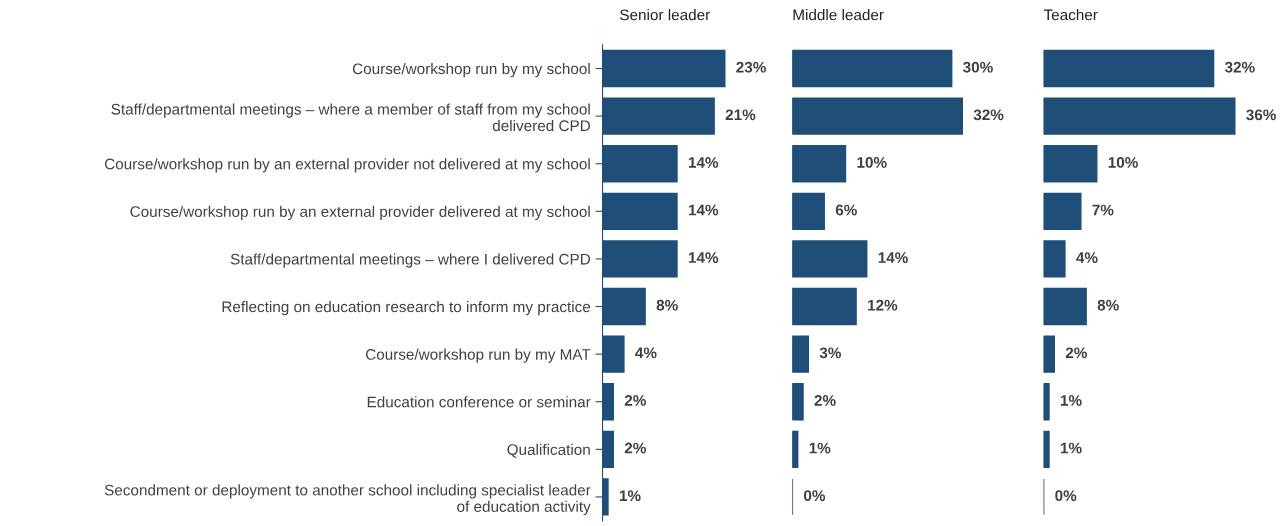 This screenshot has width=1282, height=526. Describe the element at coordinates (351, 117) in the screenshot. I see `y-tick-label: Staff/departmental meetings – where a member of staff from my school delivered CPD` at that location.